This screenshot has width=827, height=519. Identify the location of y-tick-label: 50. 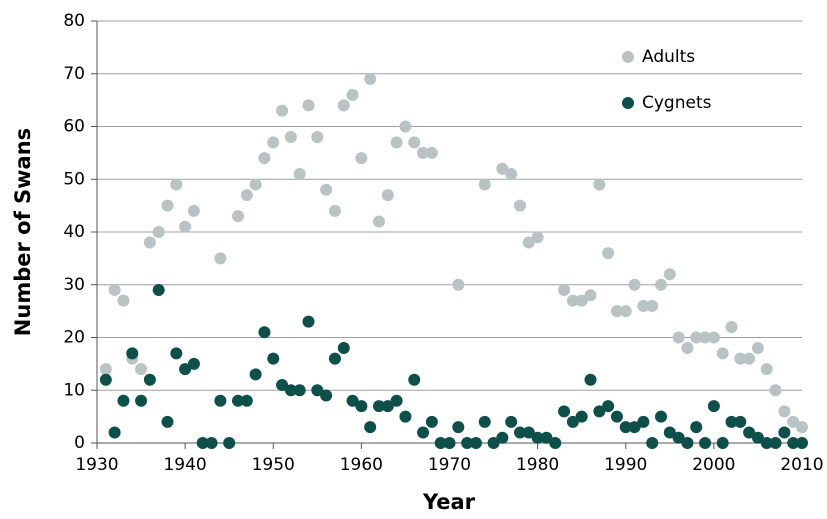
(74, 179).